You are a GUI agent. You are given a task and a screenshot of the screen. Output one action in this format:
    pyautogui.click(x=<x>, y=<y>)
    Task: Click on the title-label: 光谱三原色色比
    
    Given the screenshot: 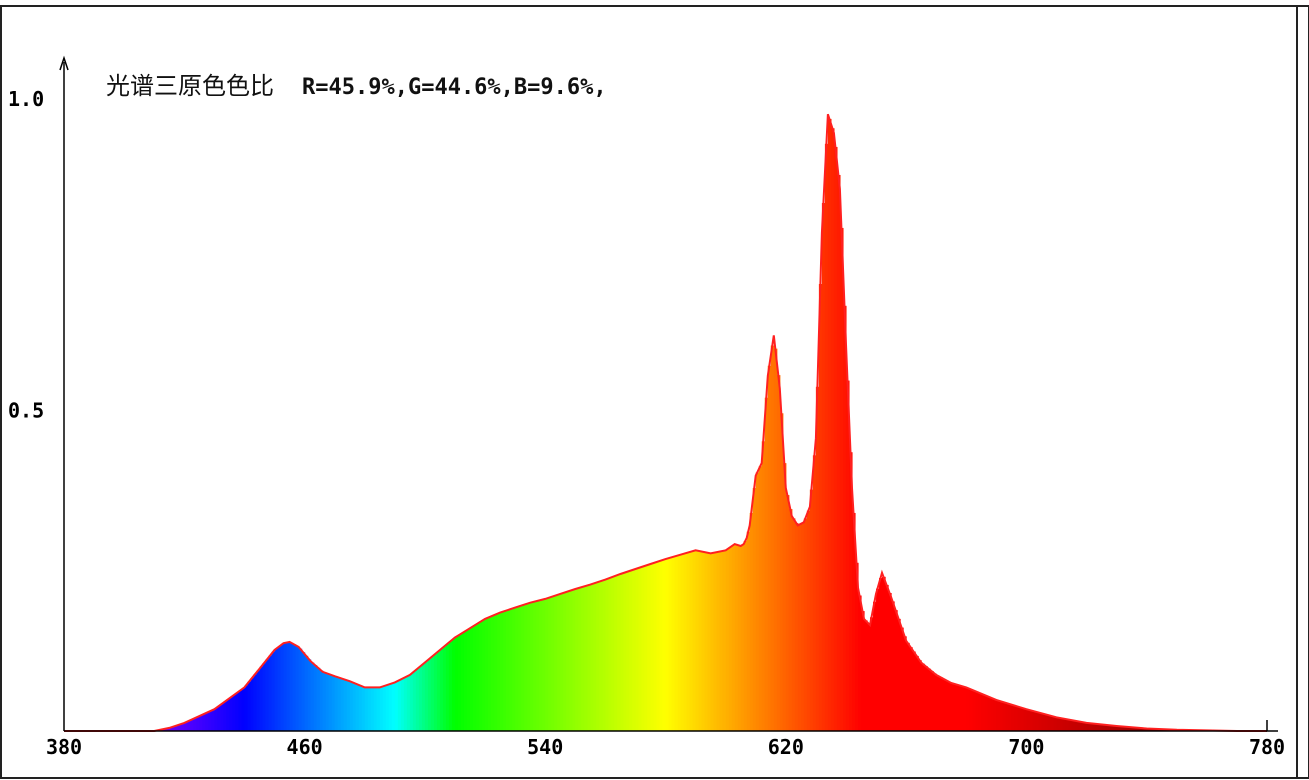 What is the action you would take?
    pyautogui.click(x=190, y=86)
    